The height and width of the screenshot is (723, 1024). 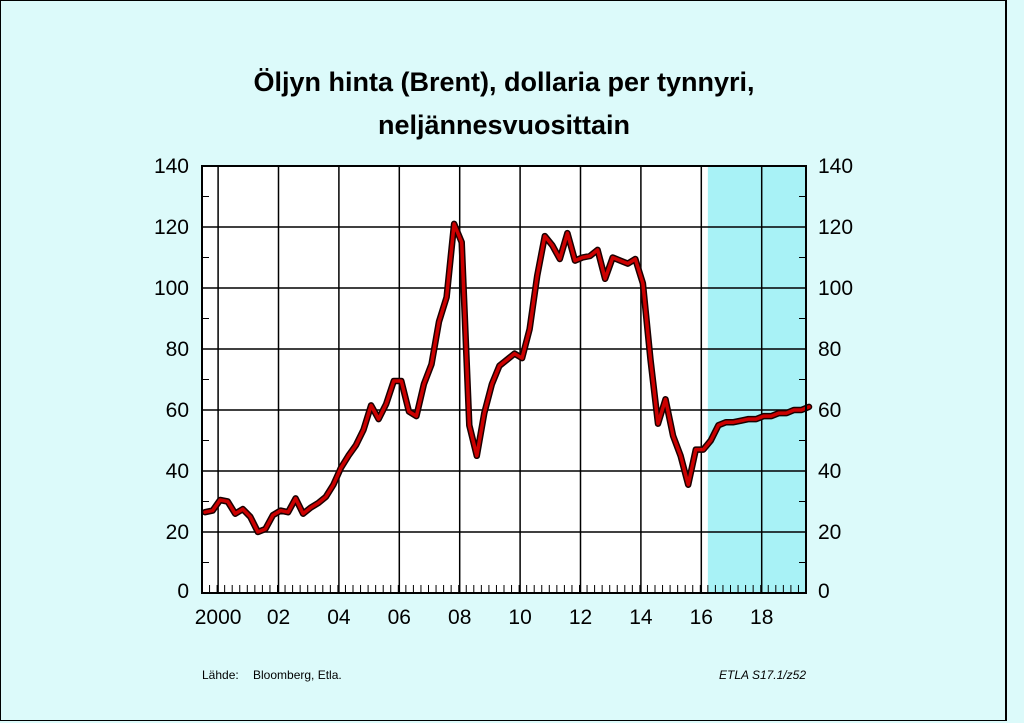 What do you see at coordinates (835, 379) in the screenshot?
I see `y-axis-right: 0 20 40 60 80 100 120 140` at bounding box center [835, 379].